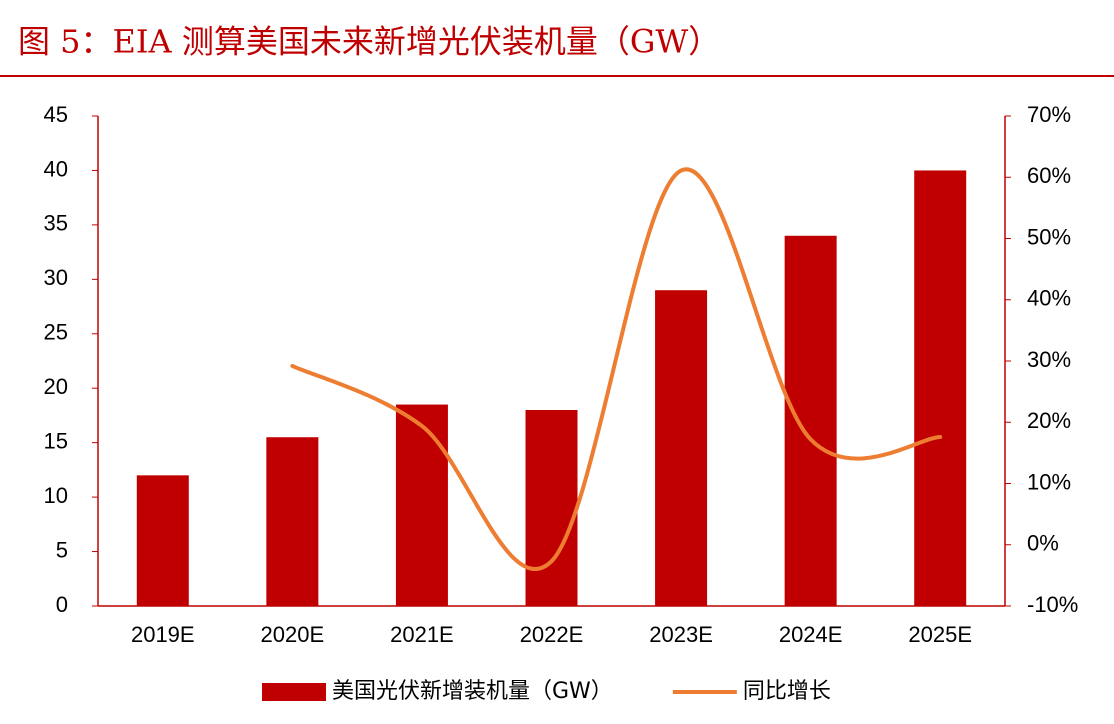  I want to click on y-tick-label: 10, so click(56, 495).